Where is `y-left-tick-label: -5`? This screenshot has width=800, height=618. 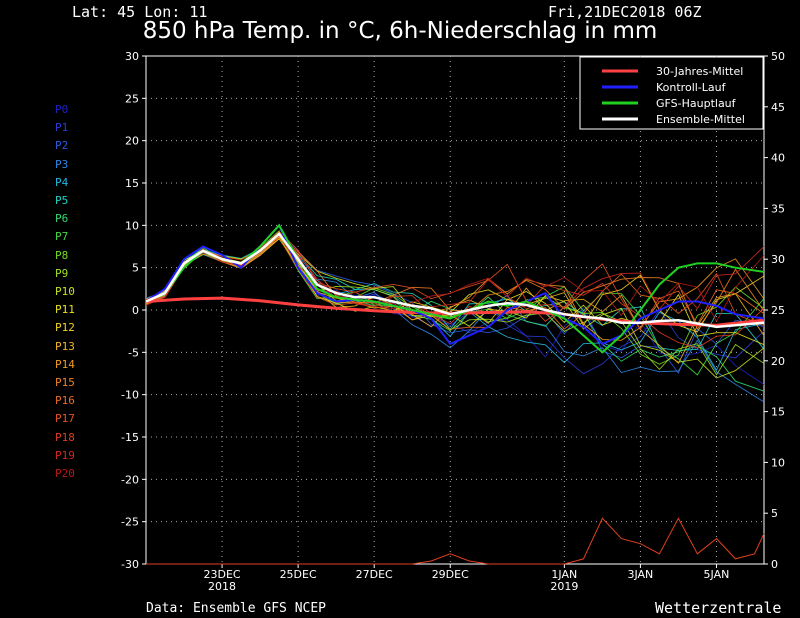
y-left-tick-label: -5 is located at coordinates (133, 352).